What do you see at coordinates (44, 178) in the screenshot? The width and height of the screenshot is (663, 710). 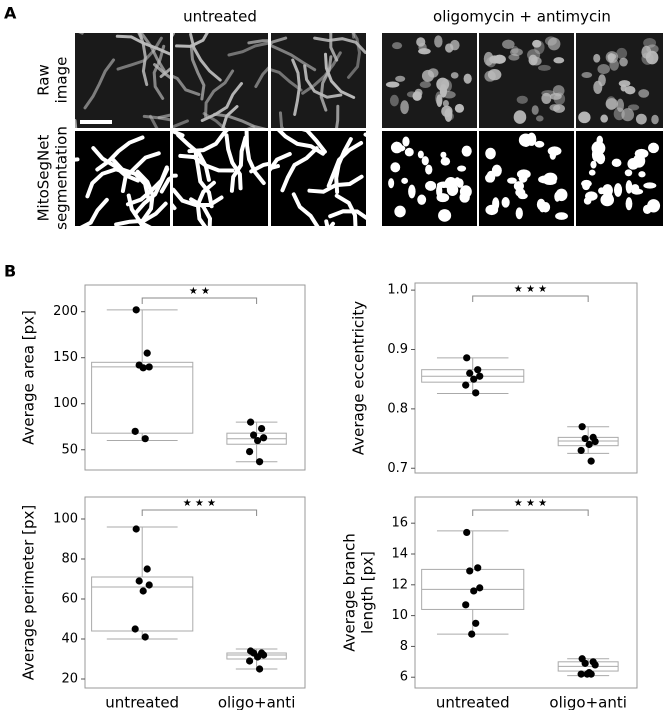 I see `row-label: MitoSegNet` at bounding box center [44, 178].